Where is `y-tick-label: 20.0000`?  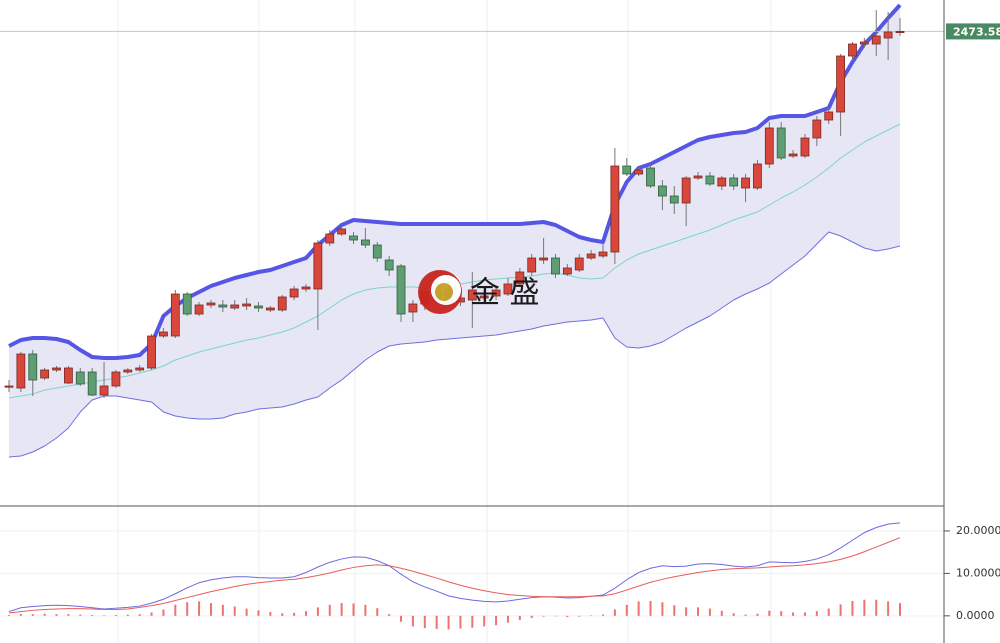
y-tick-label: 20.0000 is located at coordinates (978, 530).